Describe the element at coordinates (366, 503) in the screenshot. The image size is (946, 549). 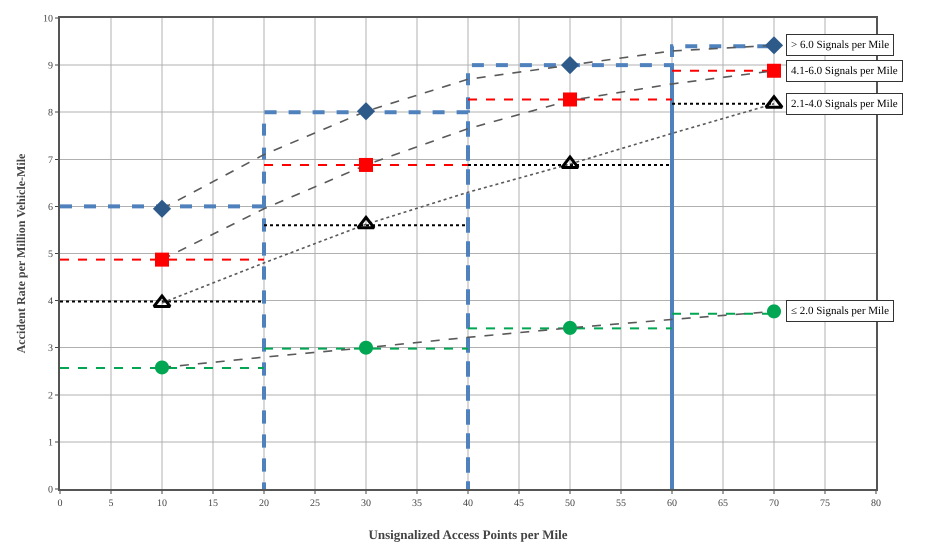
I see `x-tick-label: 30` at that location.